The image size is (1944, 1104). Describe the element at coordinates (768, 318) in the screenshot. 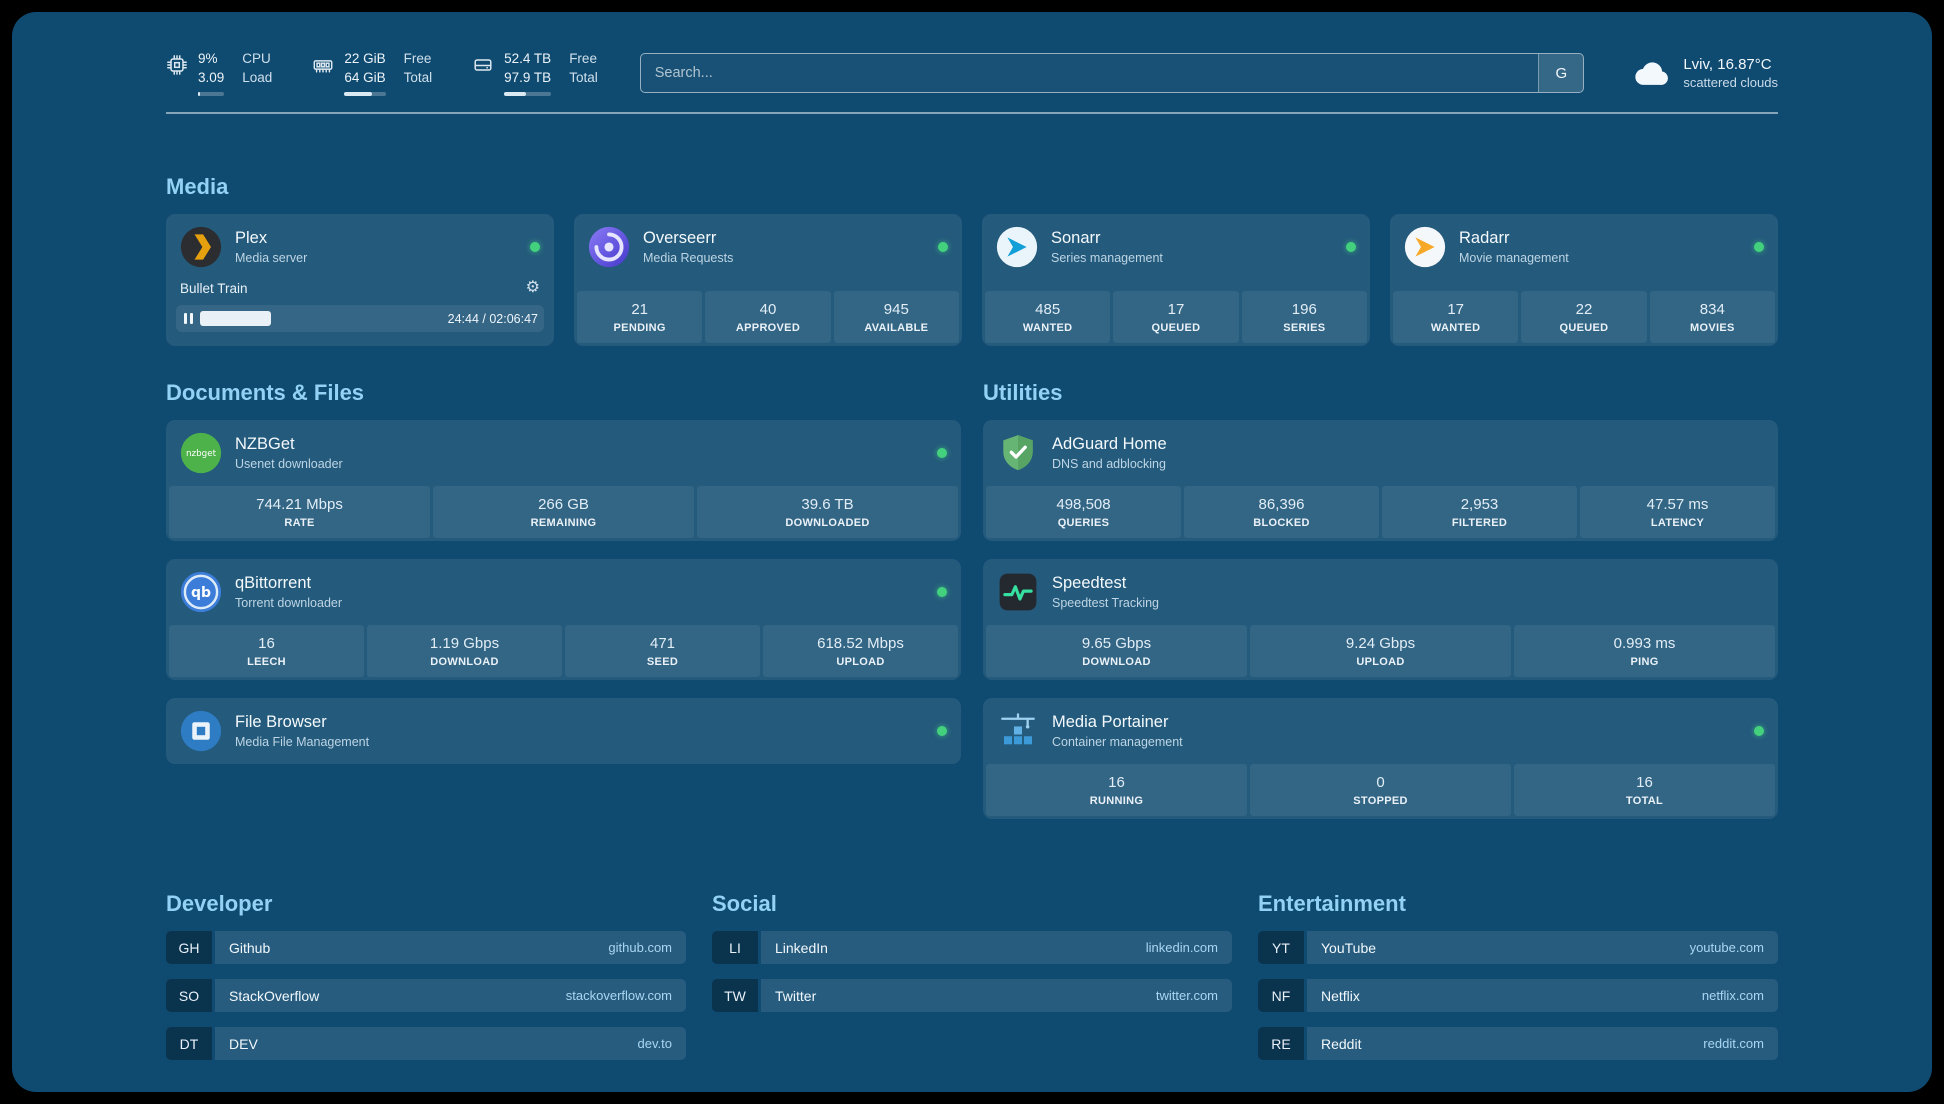

I see `service-stats: 21 PENDING 40 APPROVED 945 AVAILABLE` at that location.